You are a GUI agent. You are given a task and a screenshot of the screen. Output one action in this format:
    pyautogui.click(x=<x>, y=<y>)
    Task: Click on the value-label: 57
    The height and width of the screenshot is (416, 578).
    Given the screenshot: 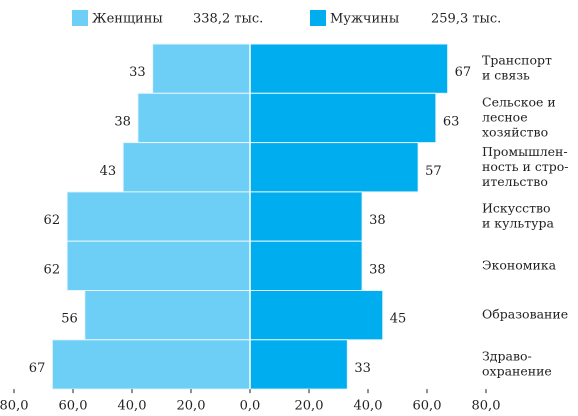 What is the action you would take?
    pyautogui.click(x=433, y=171)
    